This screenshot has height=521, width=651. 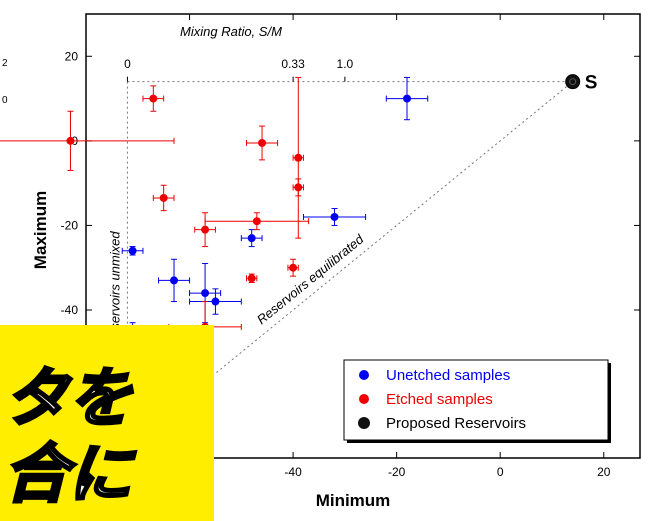 I want to click on legend-box, so click(x=476, y=400).